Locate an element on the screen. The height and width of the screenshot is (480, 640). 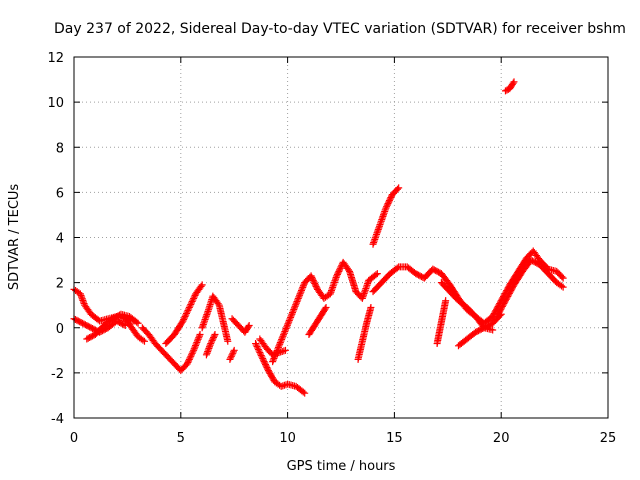
y-tick-label: 0 is located at coordinates (60, 329).